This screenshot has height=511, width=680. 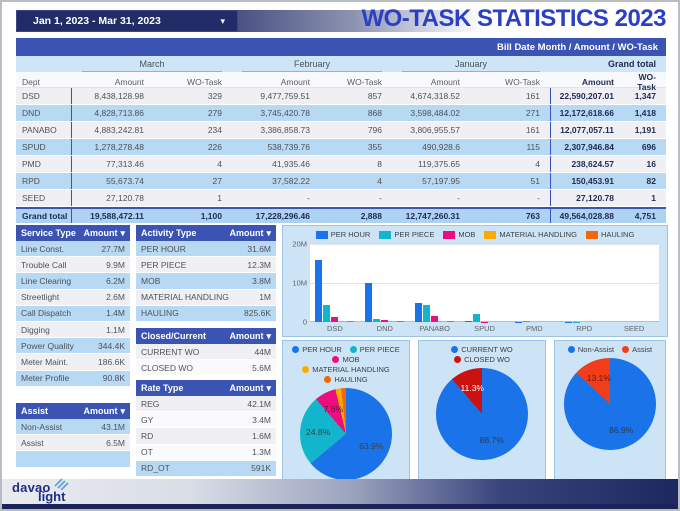 I want to click on list-item: PER PIECE 12.3M, so click(x=206, y=265).